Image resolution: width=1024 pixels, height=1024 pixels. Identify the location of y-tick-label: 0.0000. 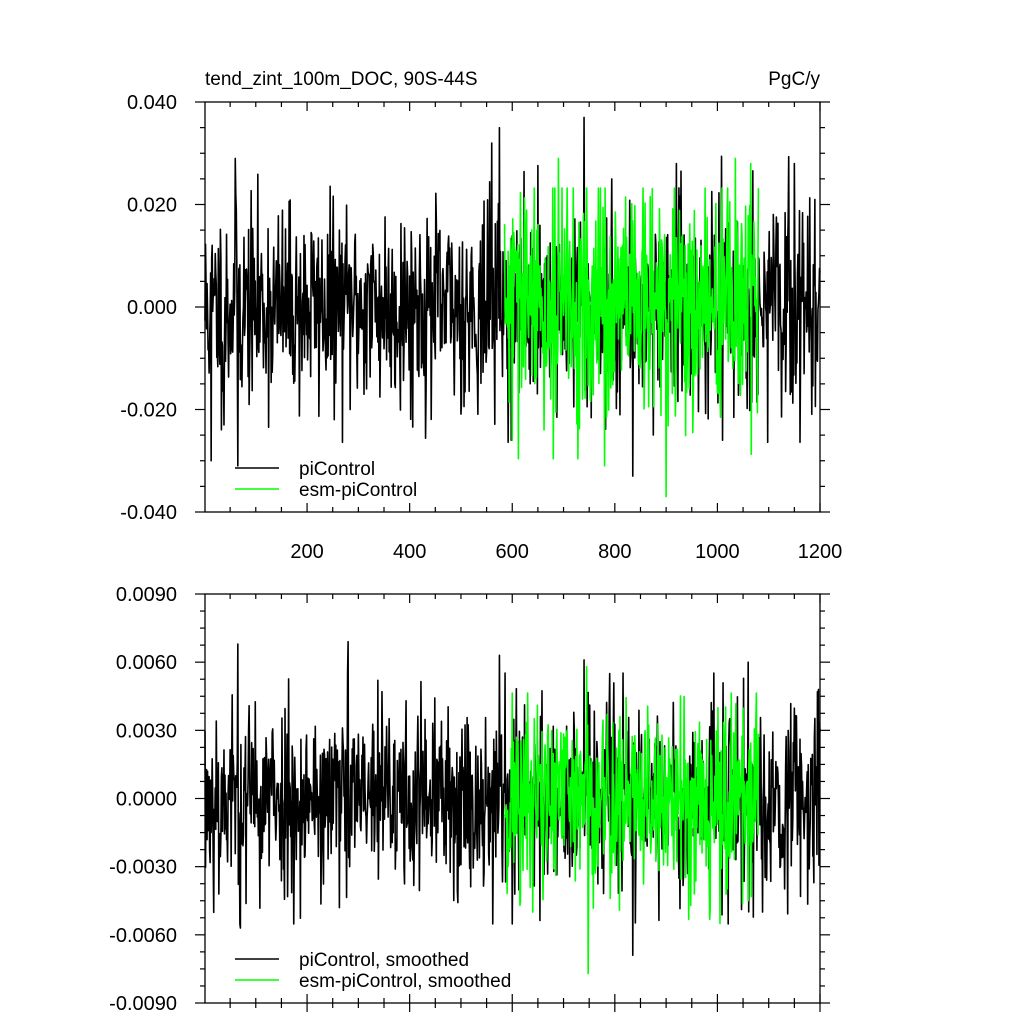
(146, 800).